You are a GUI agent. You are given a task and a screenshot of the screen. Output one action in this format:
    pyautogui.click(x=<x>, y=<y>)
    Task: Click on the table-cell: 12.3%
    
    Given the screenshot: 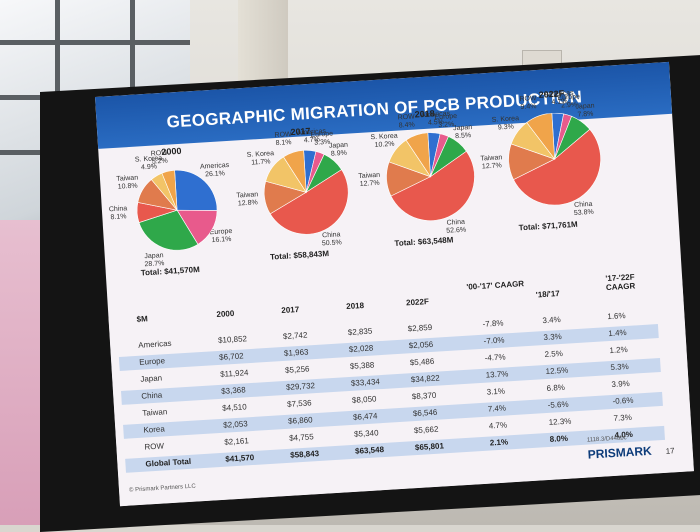 What is the action you would take?
    pyautogui.click(x=560, y=421)
    